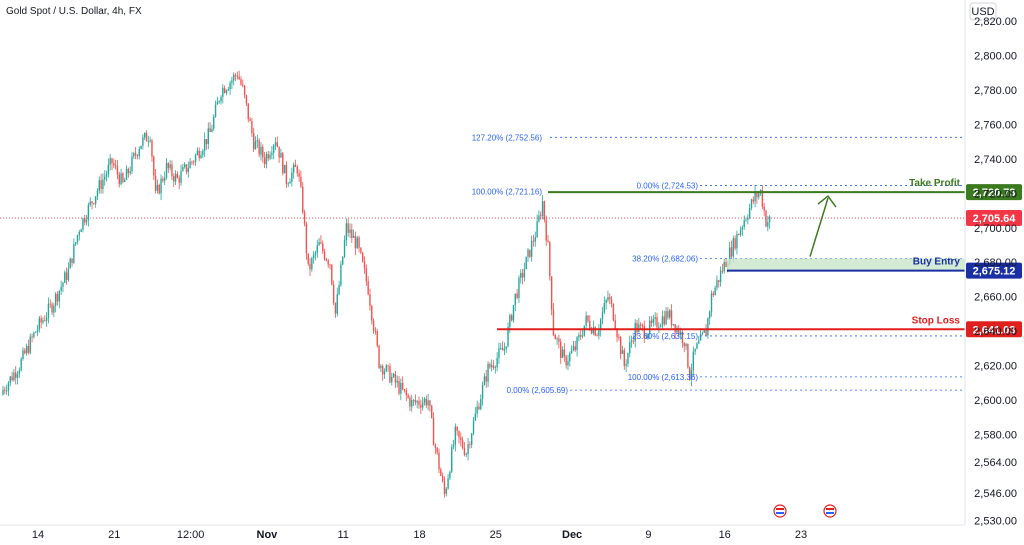  I want to click on event-flag-stripe, so click(830, 509).